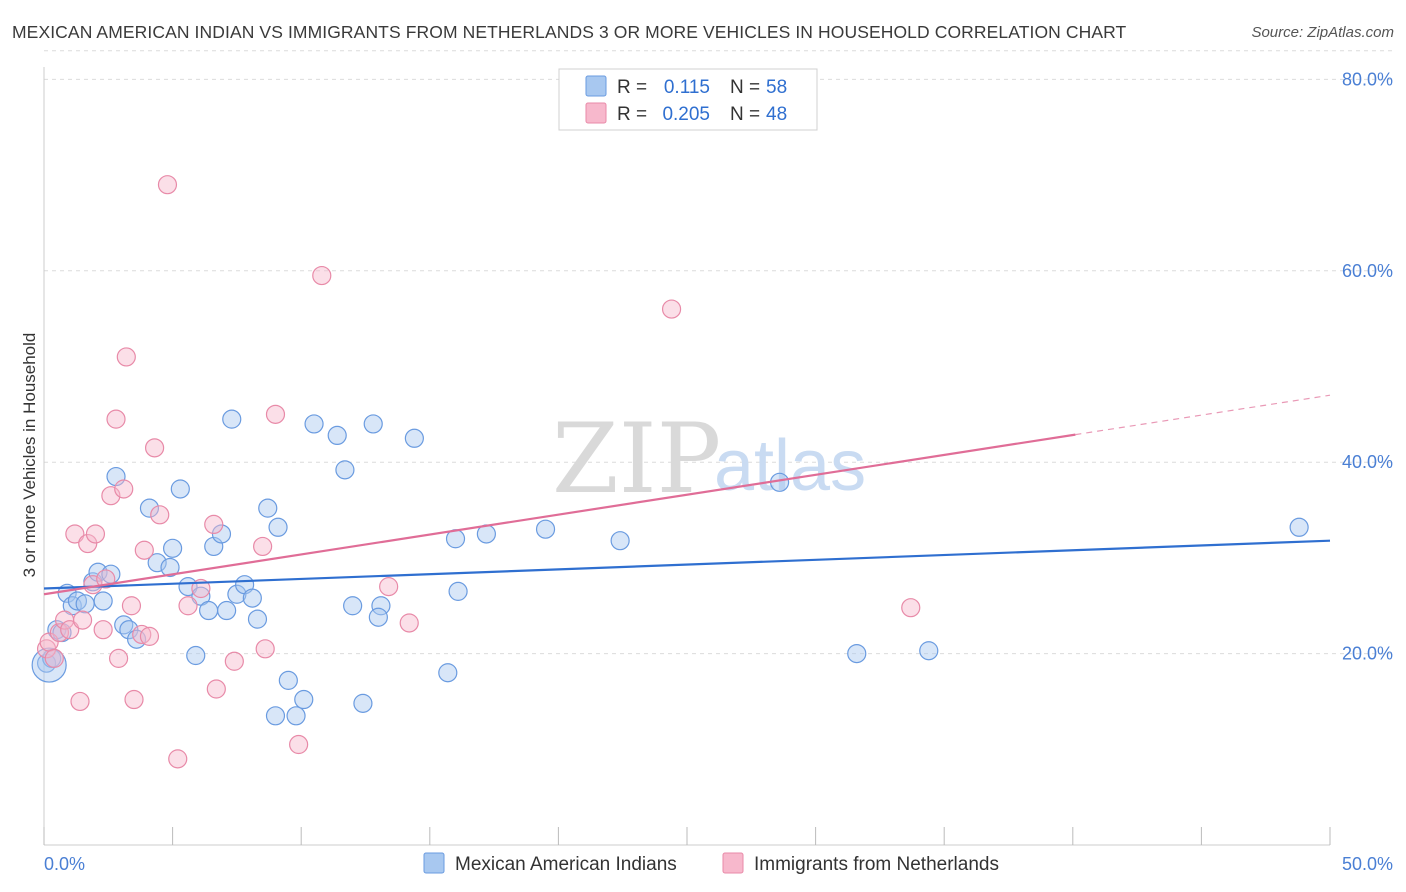  What do you see at coordinates (1322, 32) in the screenshot?
I see `source-label: Source: ZipAtlas.com` at bounding box center [1322, 32].